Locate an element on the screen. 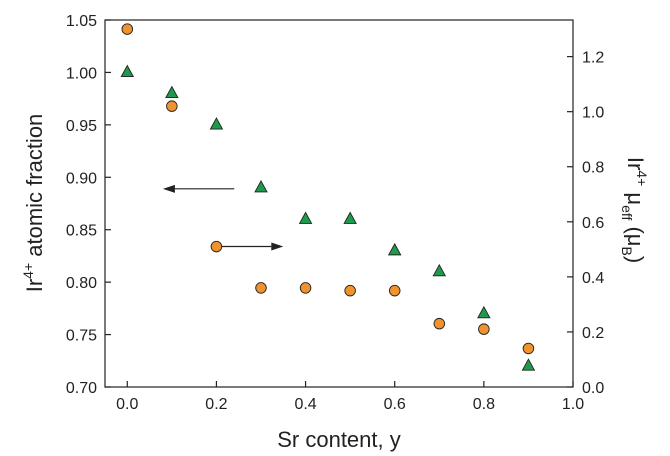 The image size is (670, 456). y-left-tick-label: 1.00 is located at coordinates (81, 73).